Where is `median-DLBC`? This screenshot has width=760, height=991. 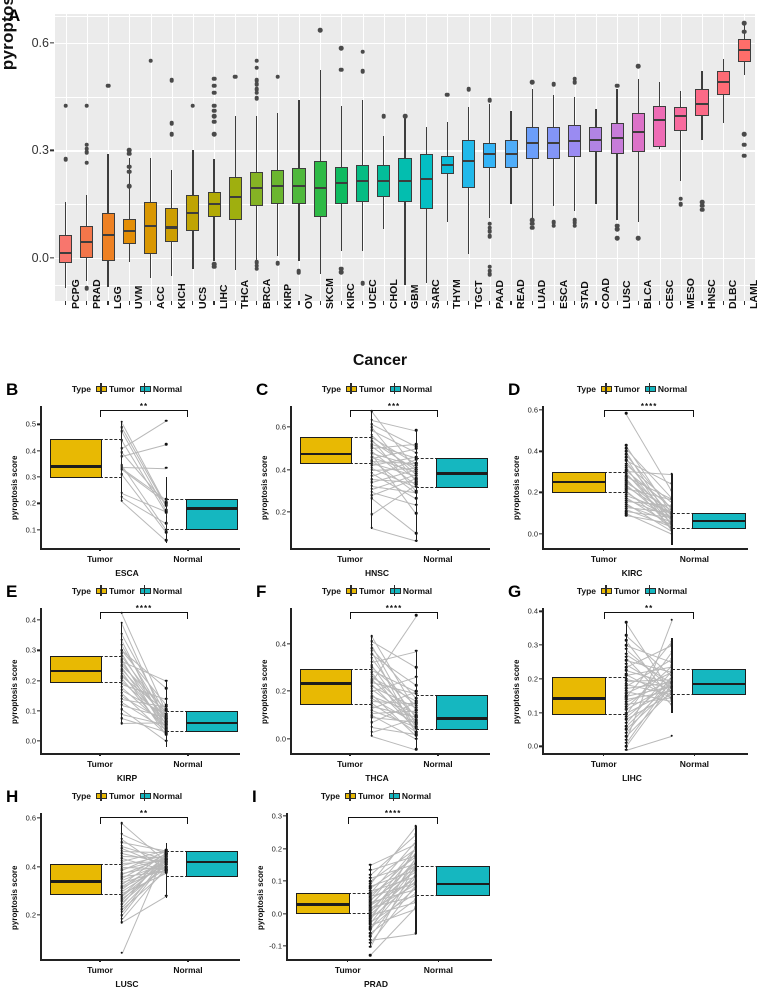
median-DLBC is located at coordinates (723, 82).